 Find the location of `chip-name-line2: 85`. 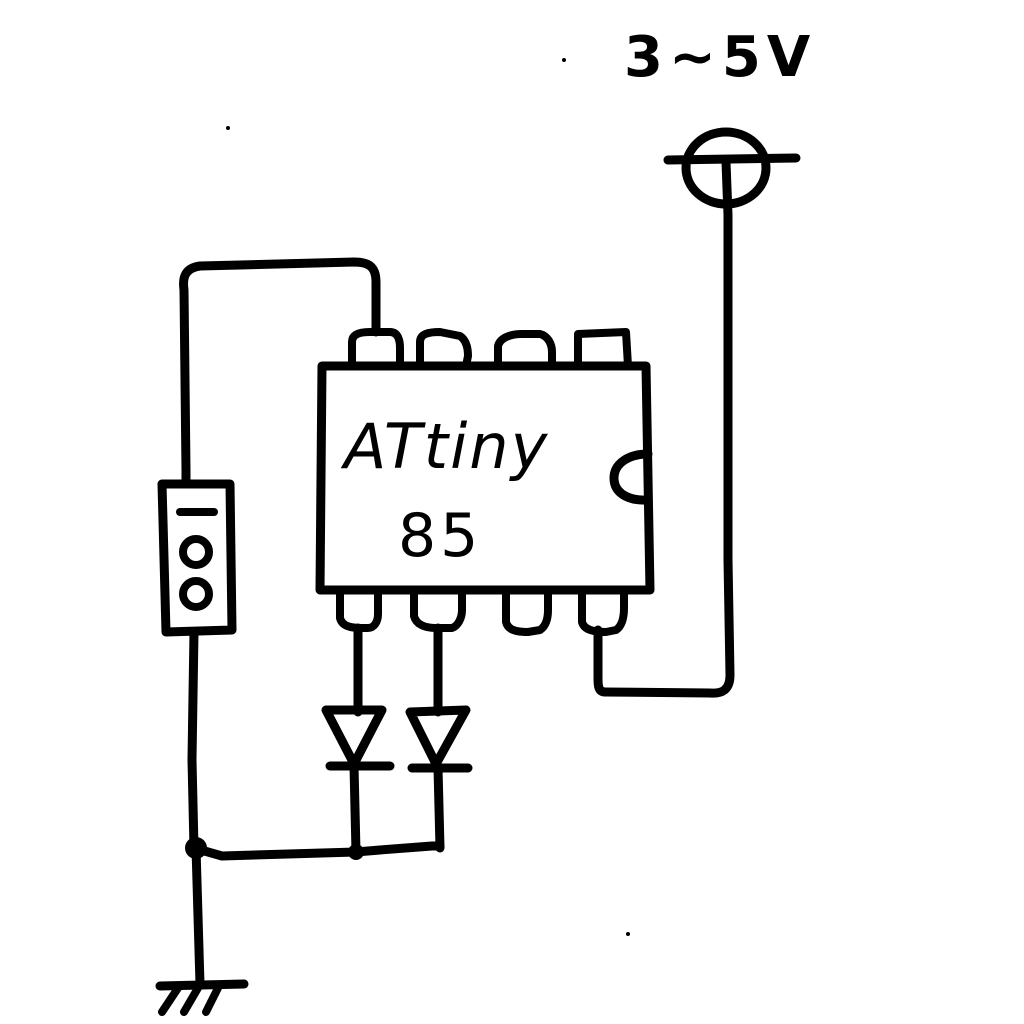

chip-name-line2: 85 is located at coordinates (440, 536).